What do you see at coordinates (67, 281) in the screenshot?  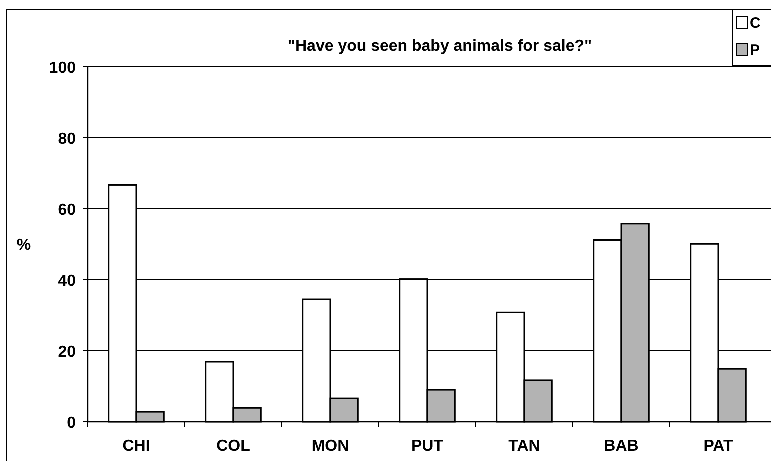 I see `y-tick-label: 40` at bounding box center [67, 281].